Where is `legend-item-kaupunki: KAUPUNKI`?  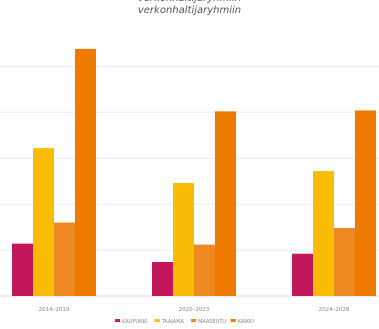 legend-item-kaupunki: KAUPUNKI is located at coordinates (131, 322).